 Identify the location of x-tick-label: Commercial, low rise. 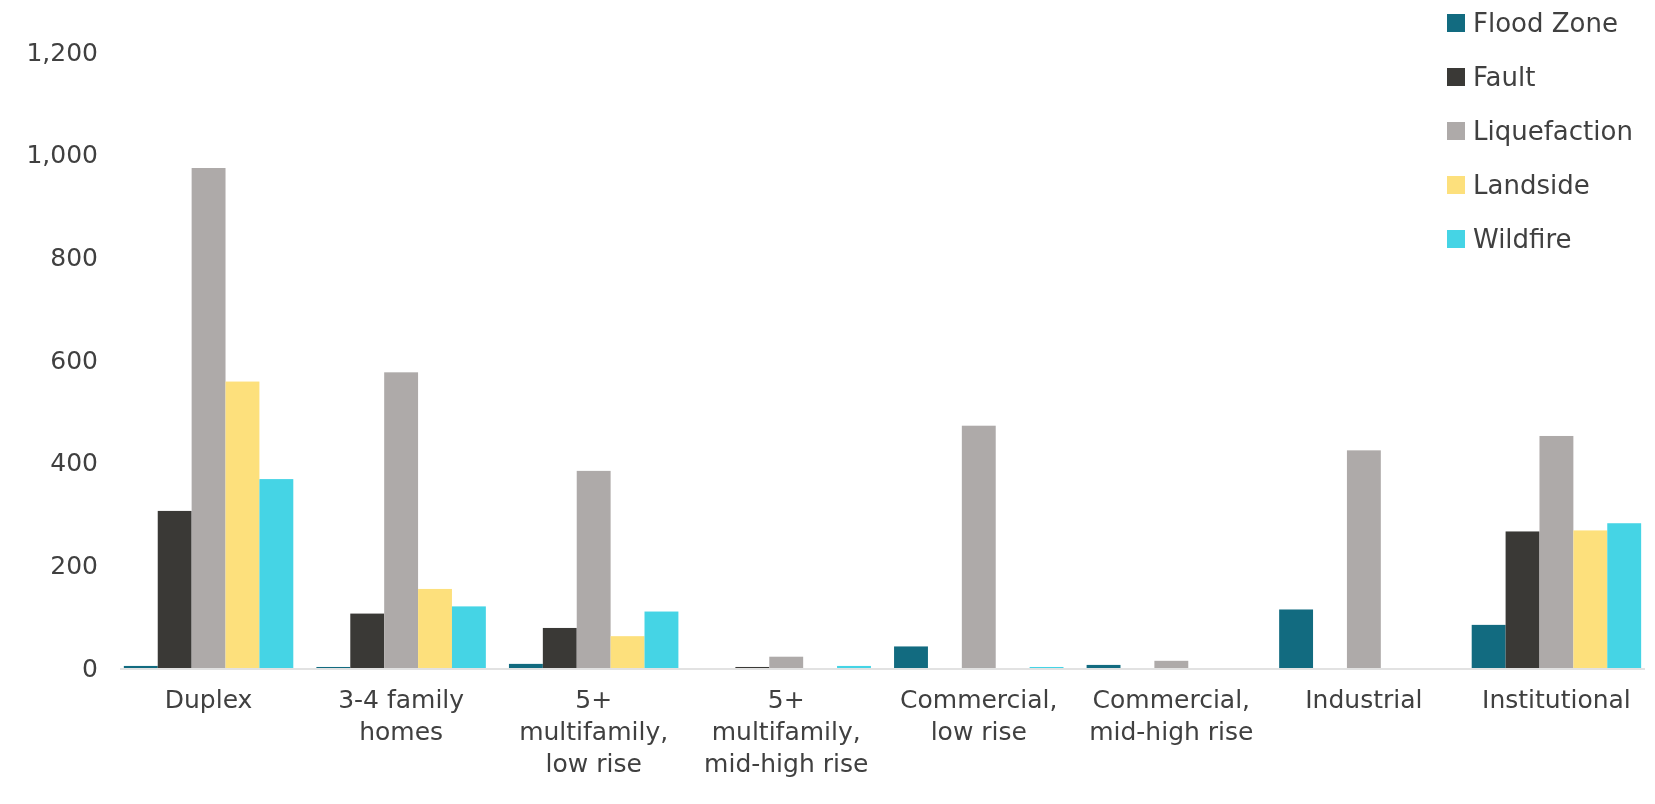
(979, 715).